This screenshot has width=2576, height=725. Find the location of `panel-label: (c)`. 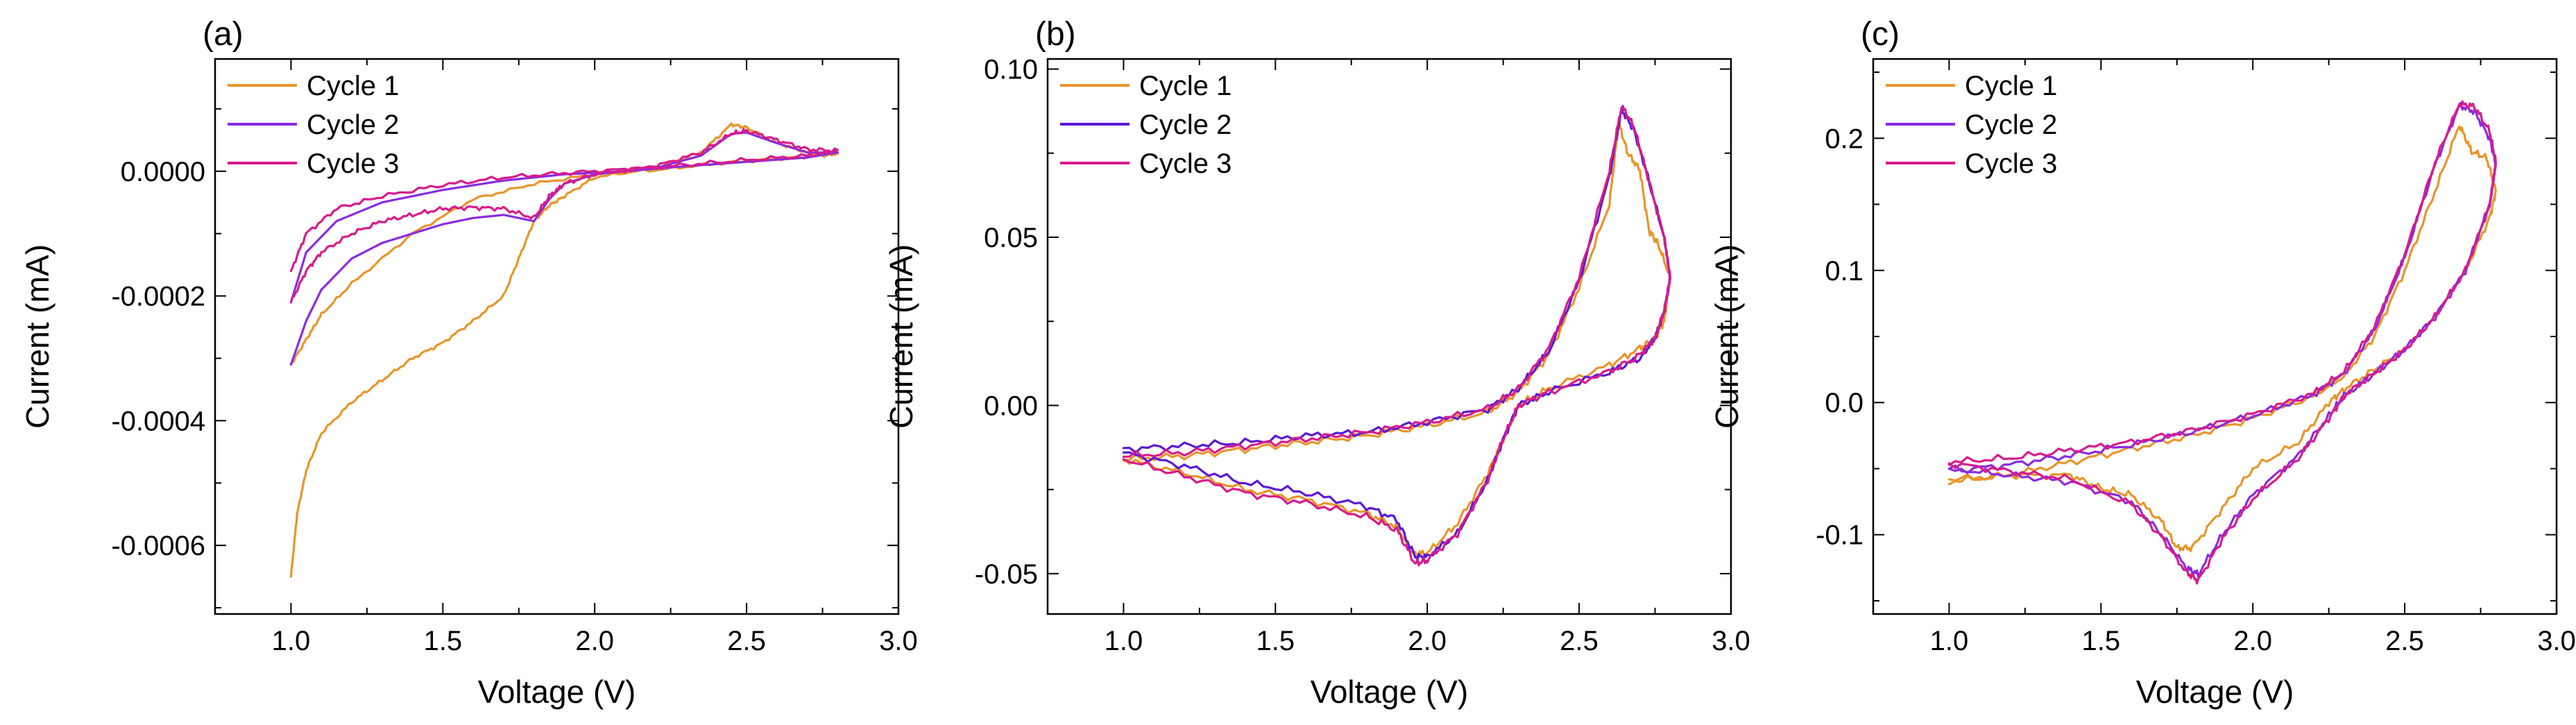

panel-label: (c) is located at coordinates (1880, 34).